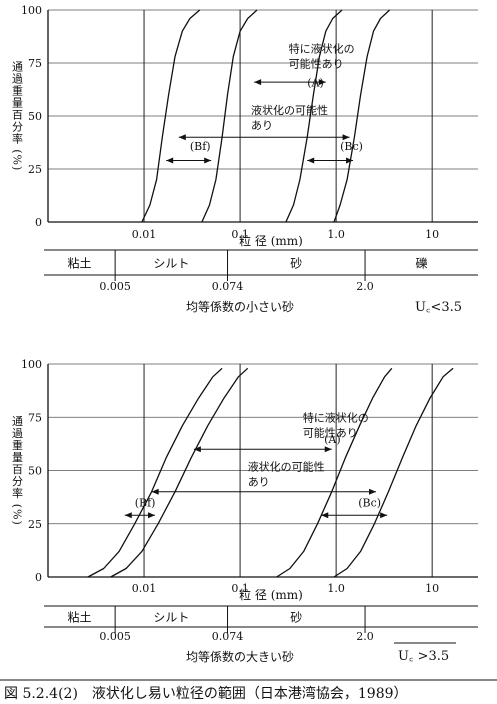  Describe the element at coordinates (206, 693) in the screenshot. I see `figure-caption: 図 5.2.4(2) 液状化し易い粒径の範囲（日本港湾協会，1989）` at that location.